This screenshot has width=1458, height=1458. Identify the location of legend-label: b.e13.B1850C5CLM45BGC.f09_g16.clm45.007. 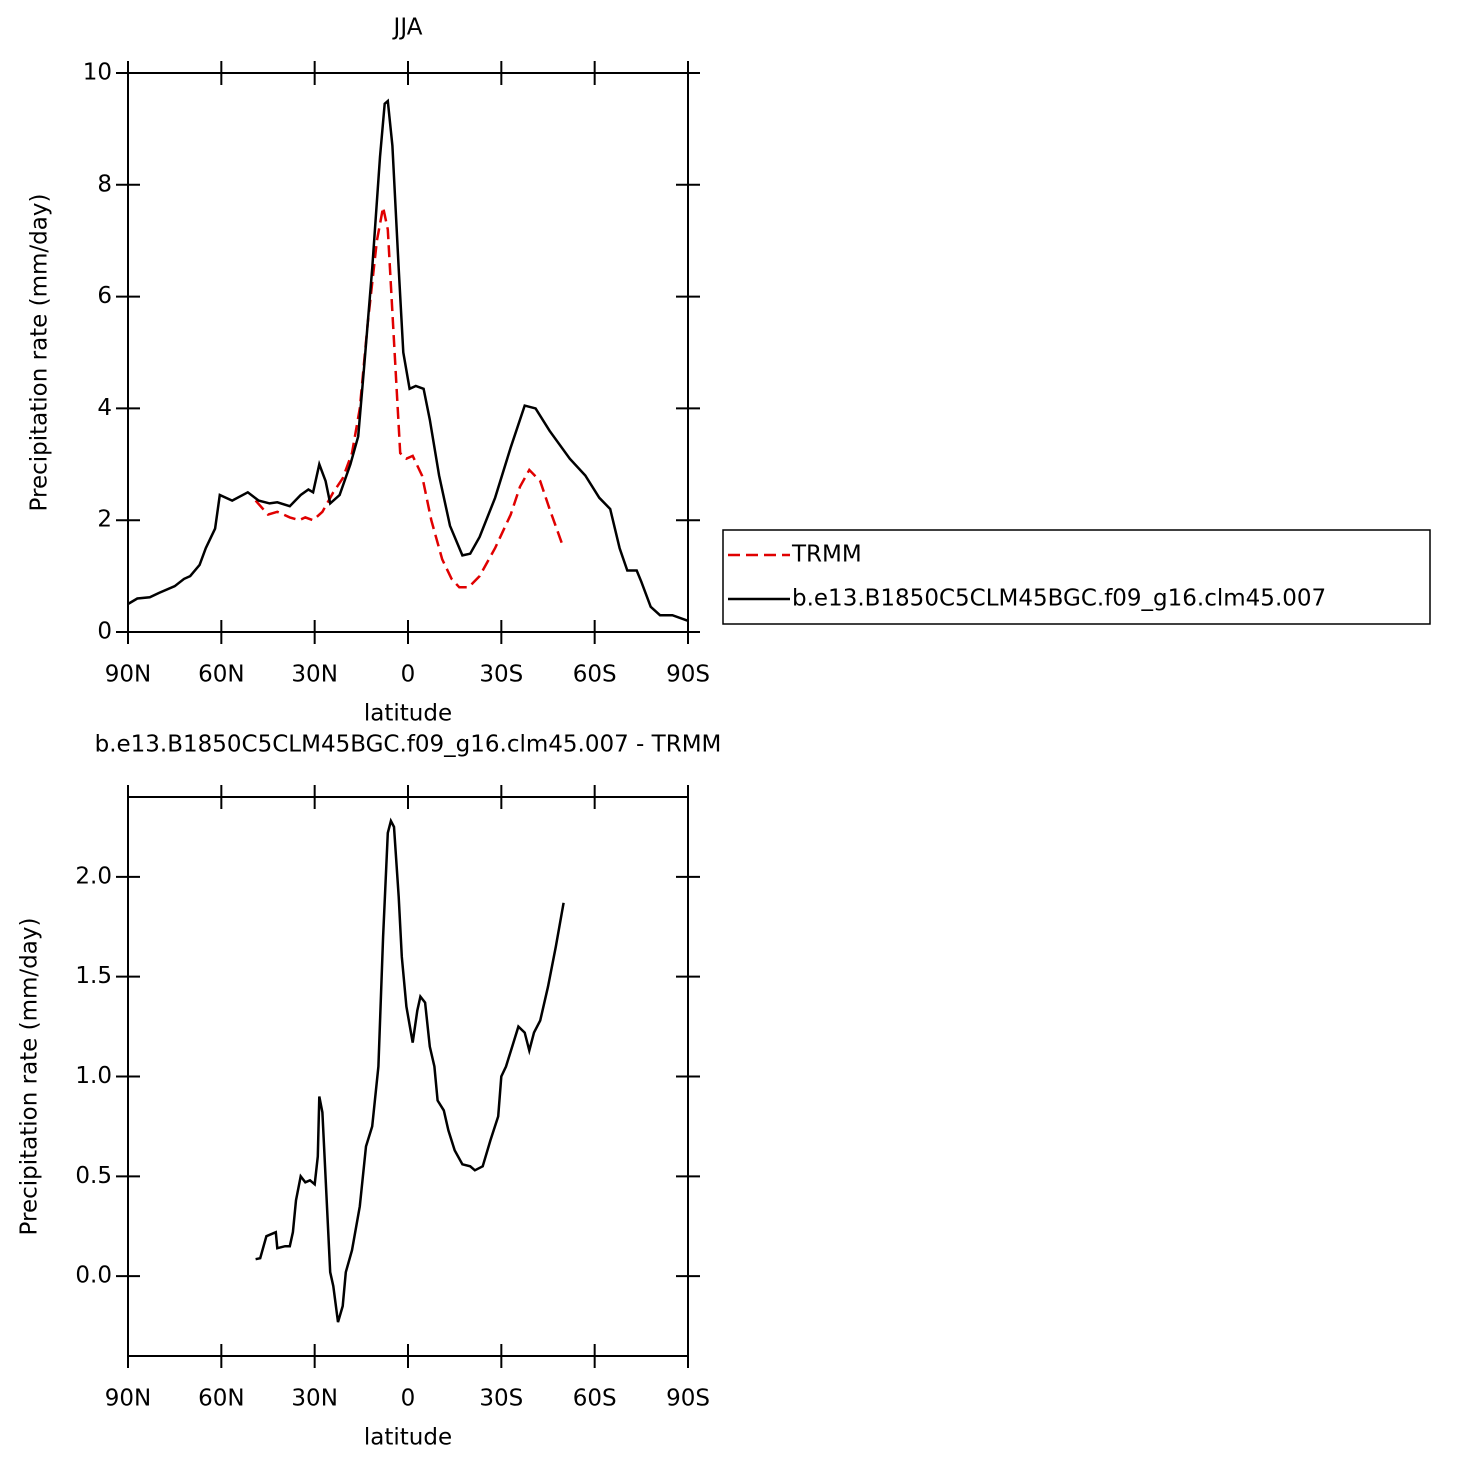
(1059, 599).